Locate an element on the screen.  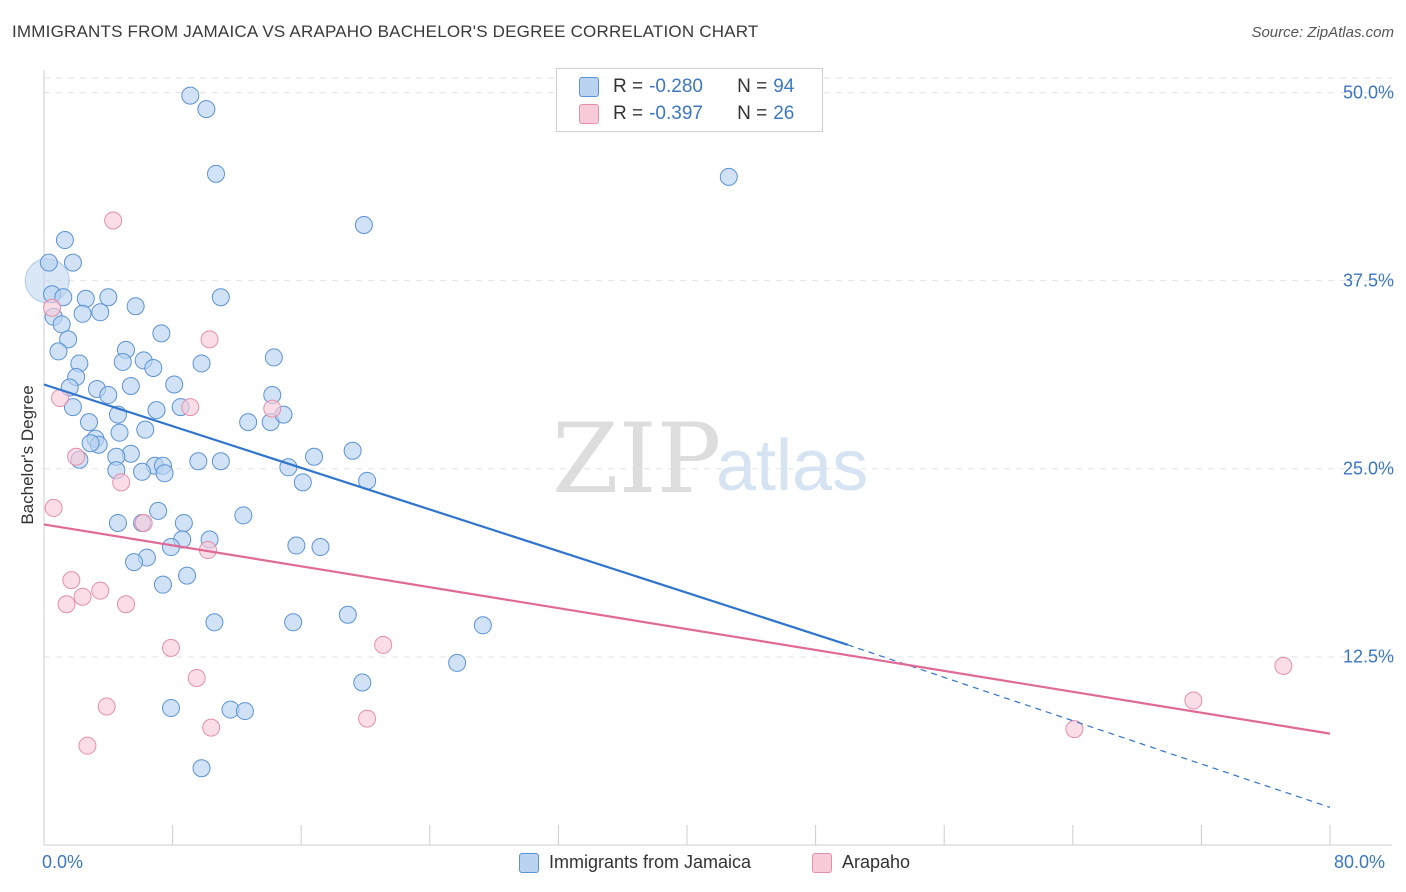
x-tick-label-min: 0.0% is located at coordinates (63, 862).